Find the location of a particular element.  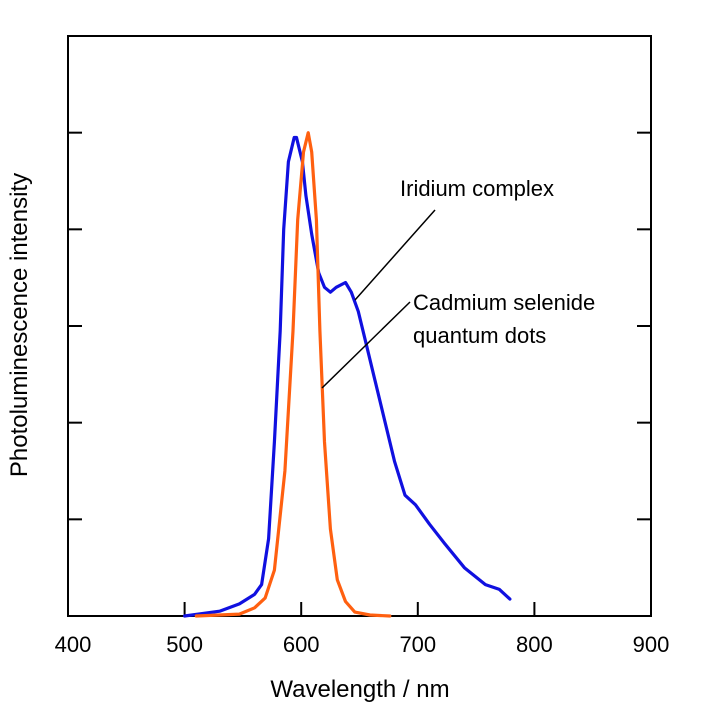

x-tick-label: 600 is located at coordinates (301, 644).